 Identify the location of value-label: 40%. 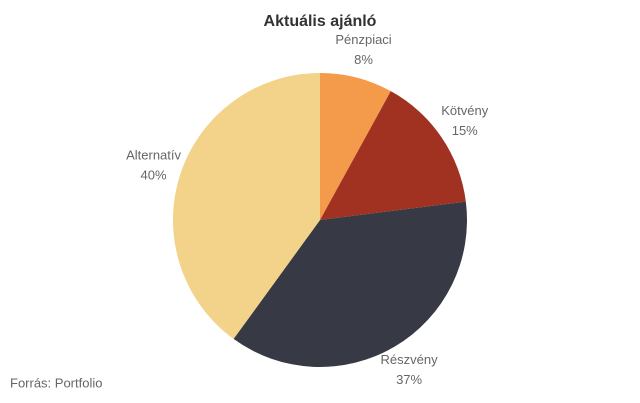
(154, 174).